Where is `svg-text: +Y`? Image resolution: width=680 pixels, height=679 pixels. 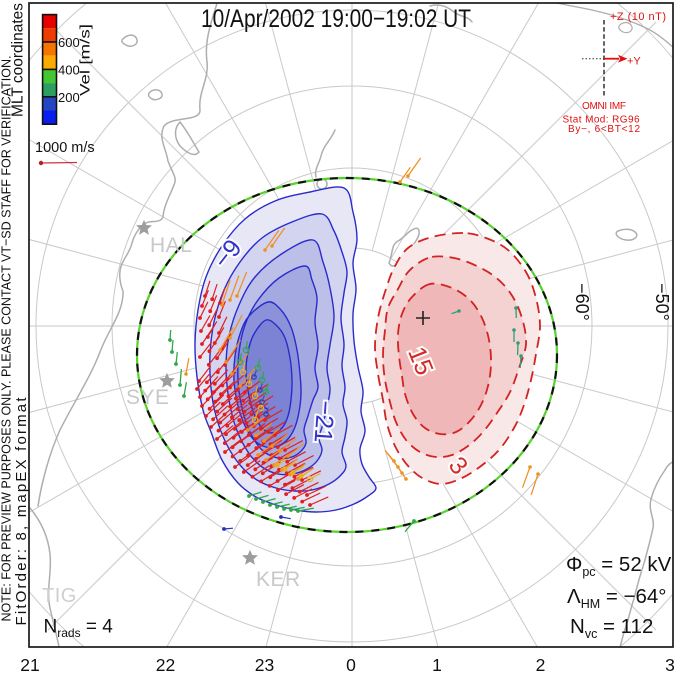
svg-text: +Y is located at coordinates (634, 62).